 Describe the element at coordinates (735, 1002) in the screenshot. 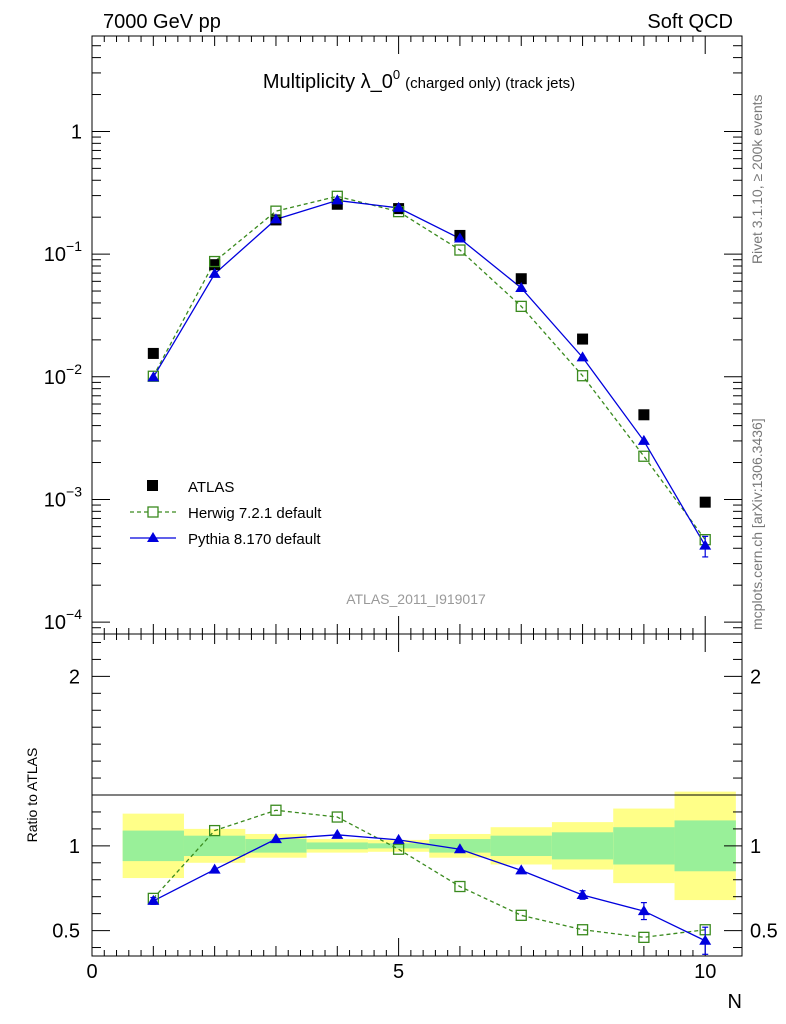

I see `x-axis-label: N` at that location.